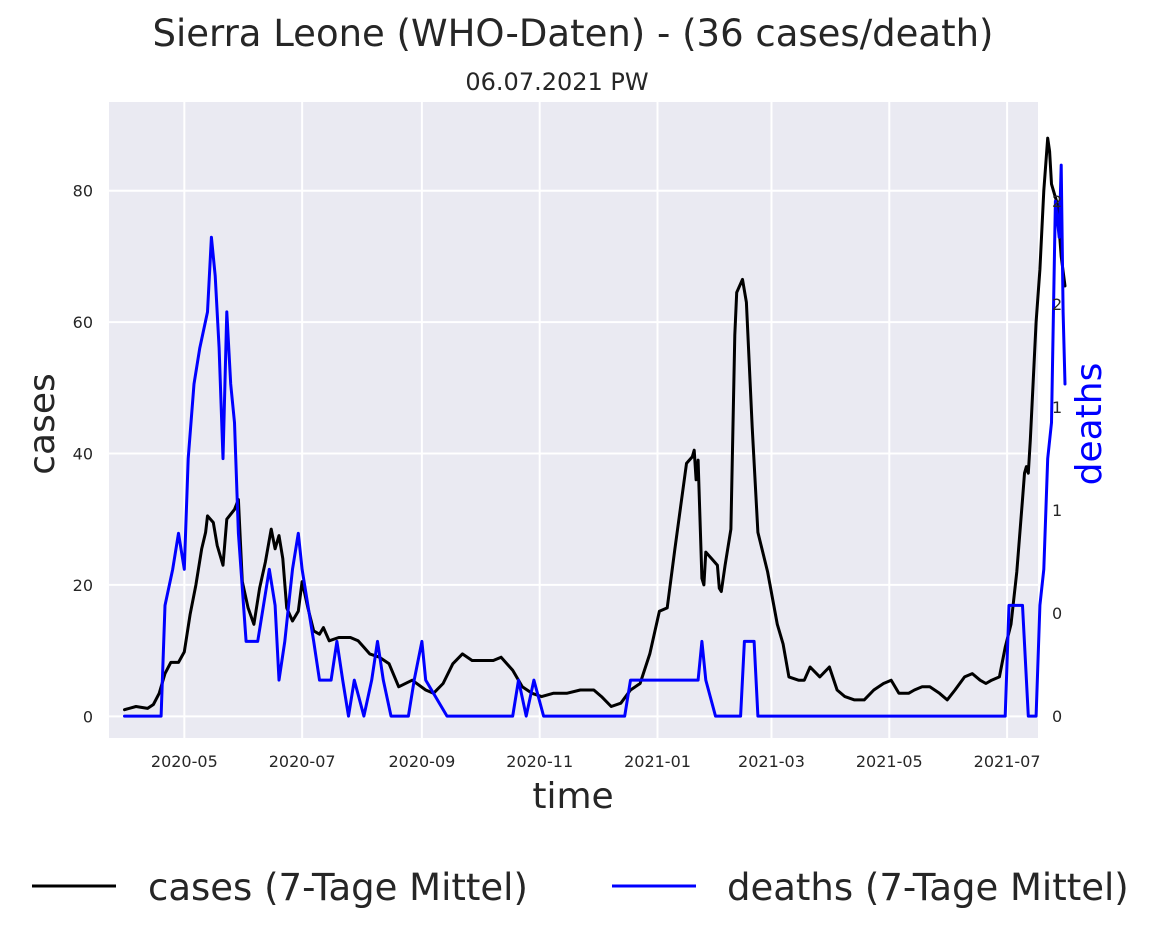 The width and height of the screenshot is (1161, 941). I want to click on y-right-tick-labels: 0 0 1 1 2 2, so click(1057, 459).